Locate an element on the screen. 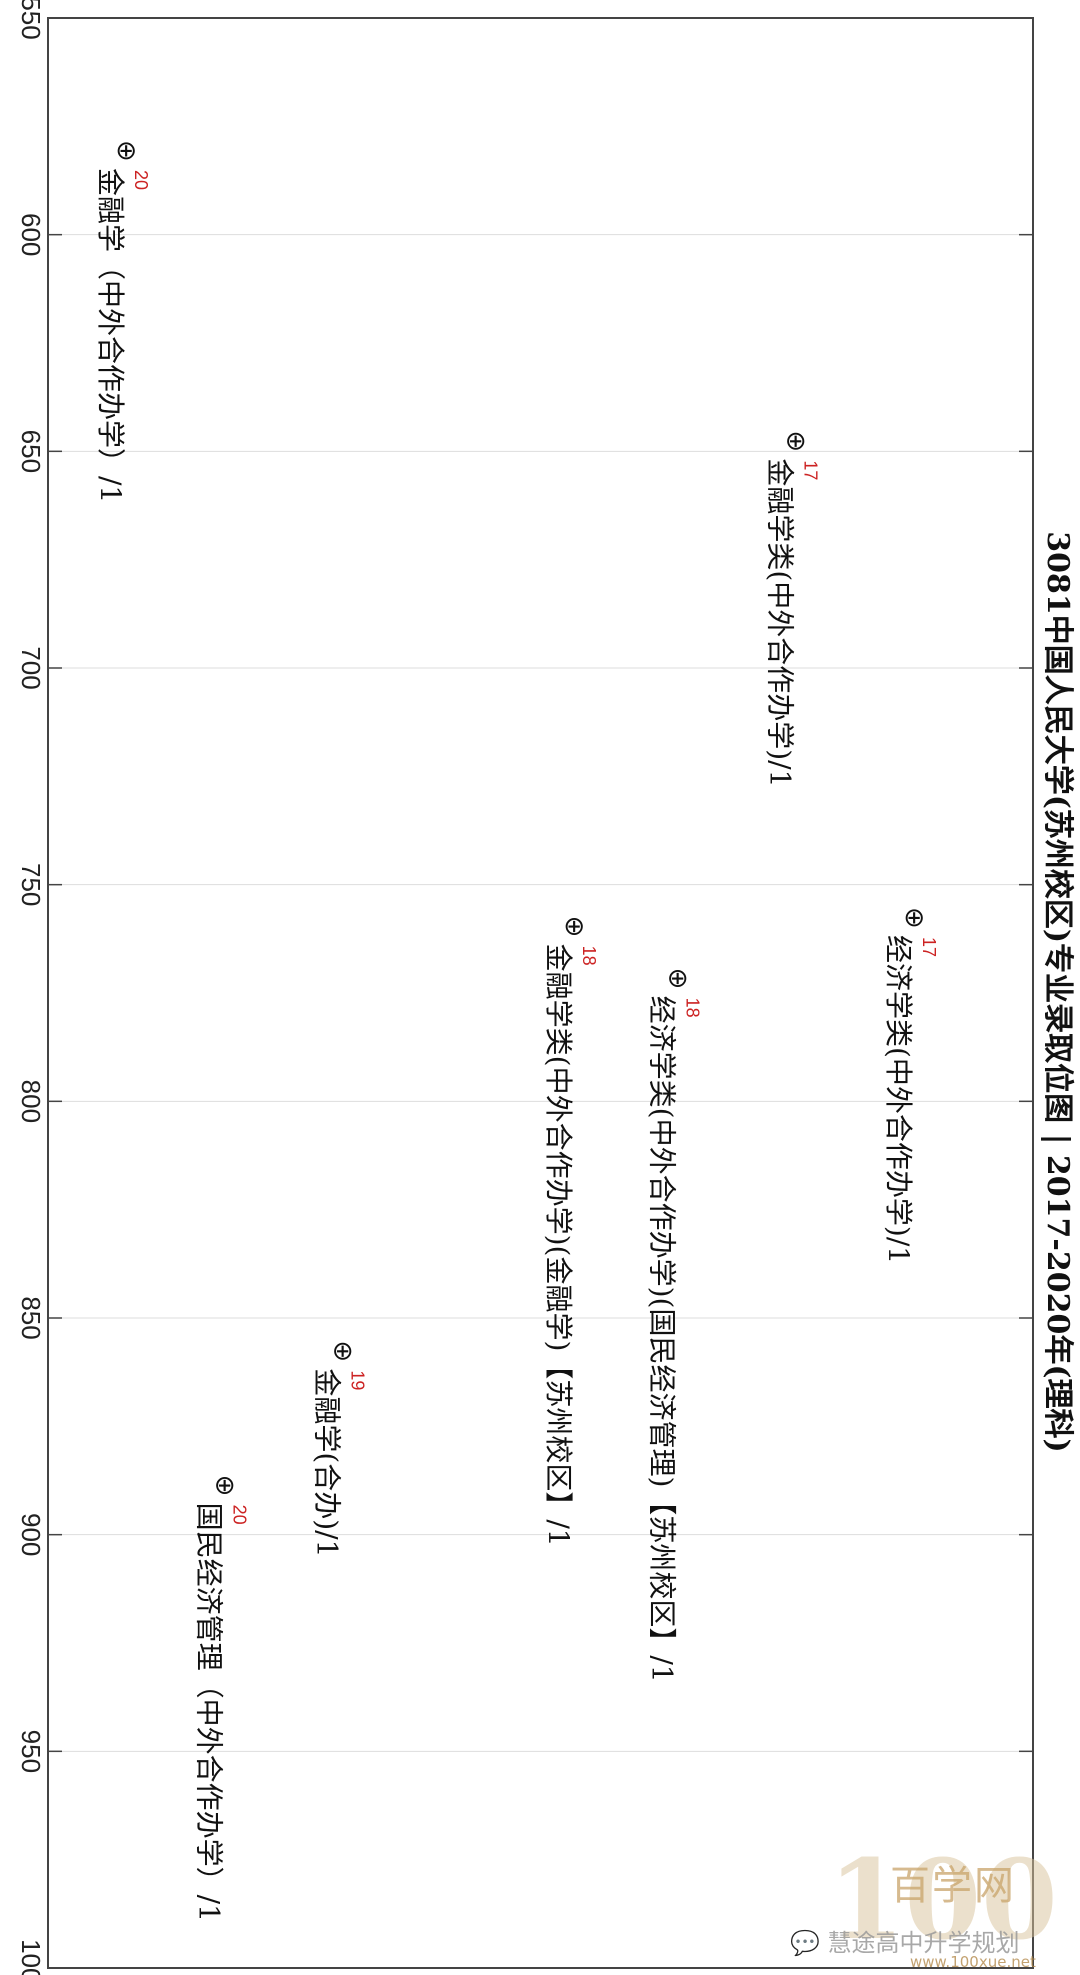  point-label: 金融学类(中外合作办学)/1 is located at coordinates (780, 622).